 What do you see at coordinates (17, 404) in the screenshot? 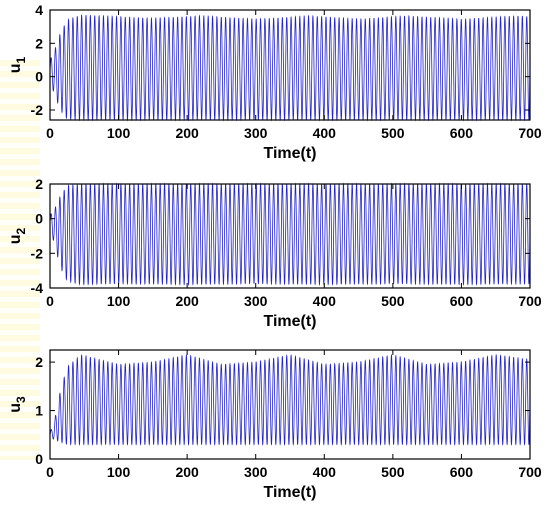
I see `y-axis-title: u3` at bounding box center [17, 404].